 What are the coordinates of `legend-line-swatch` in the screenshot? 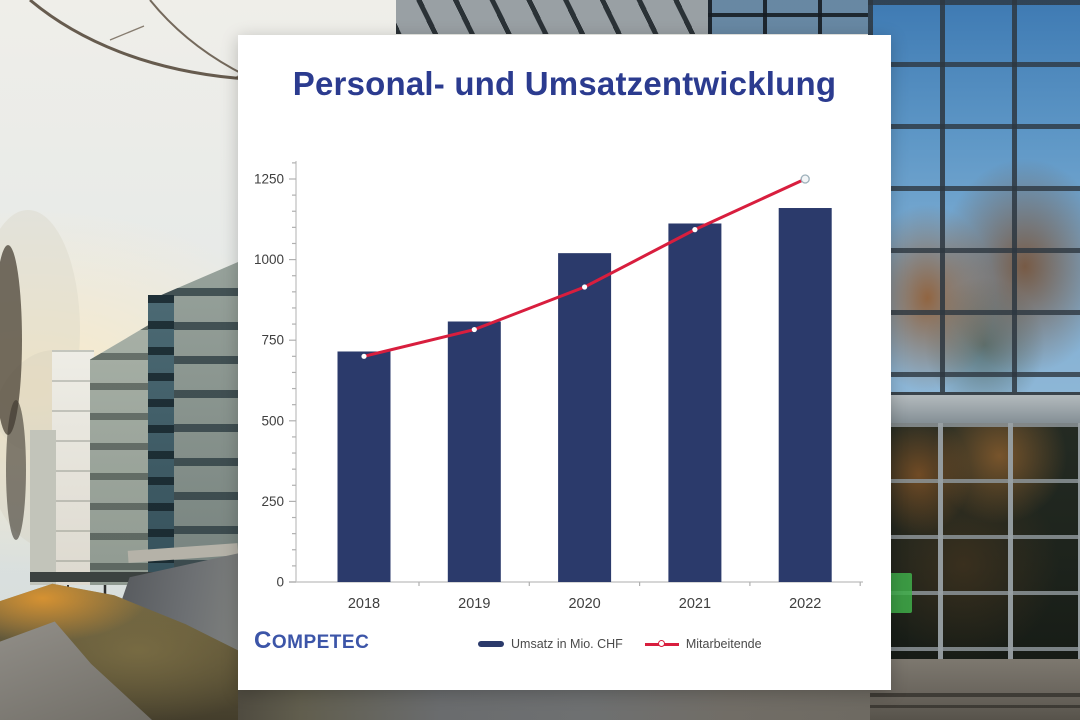 It's located at (661, 643).